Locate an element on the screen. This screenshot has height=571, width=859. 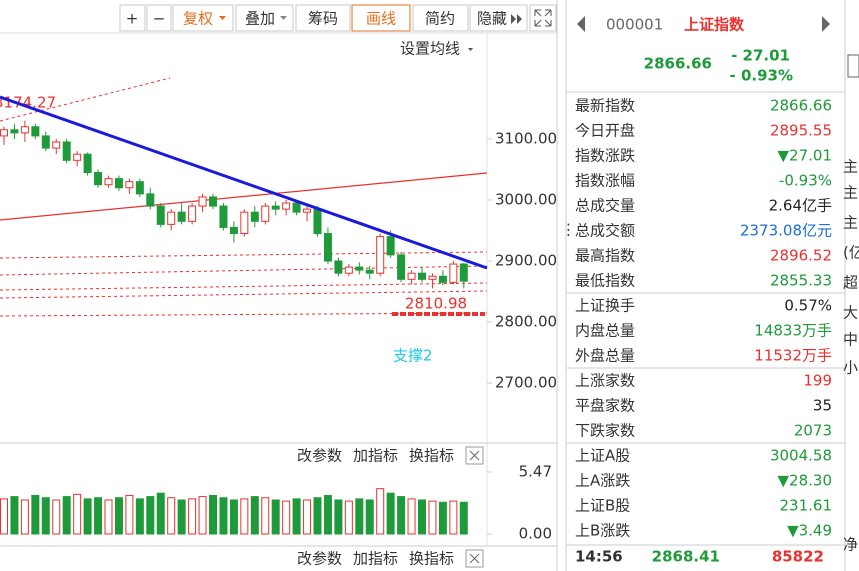
side-icon is located at coordinates (853, 66).